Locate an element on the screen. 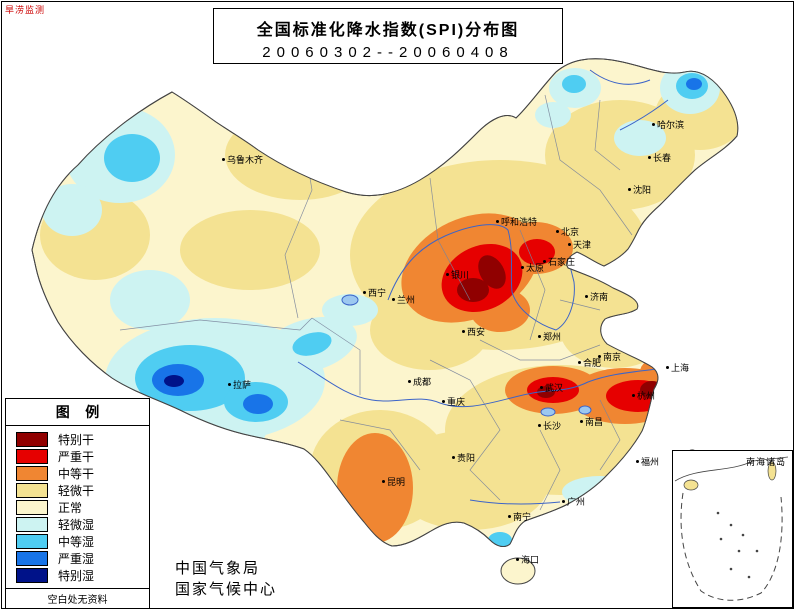  legend-item: 特别湿 is located at coordinates (82, 575).